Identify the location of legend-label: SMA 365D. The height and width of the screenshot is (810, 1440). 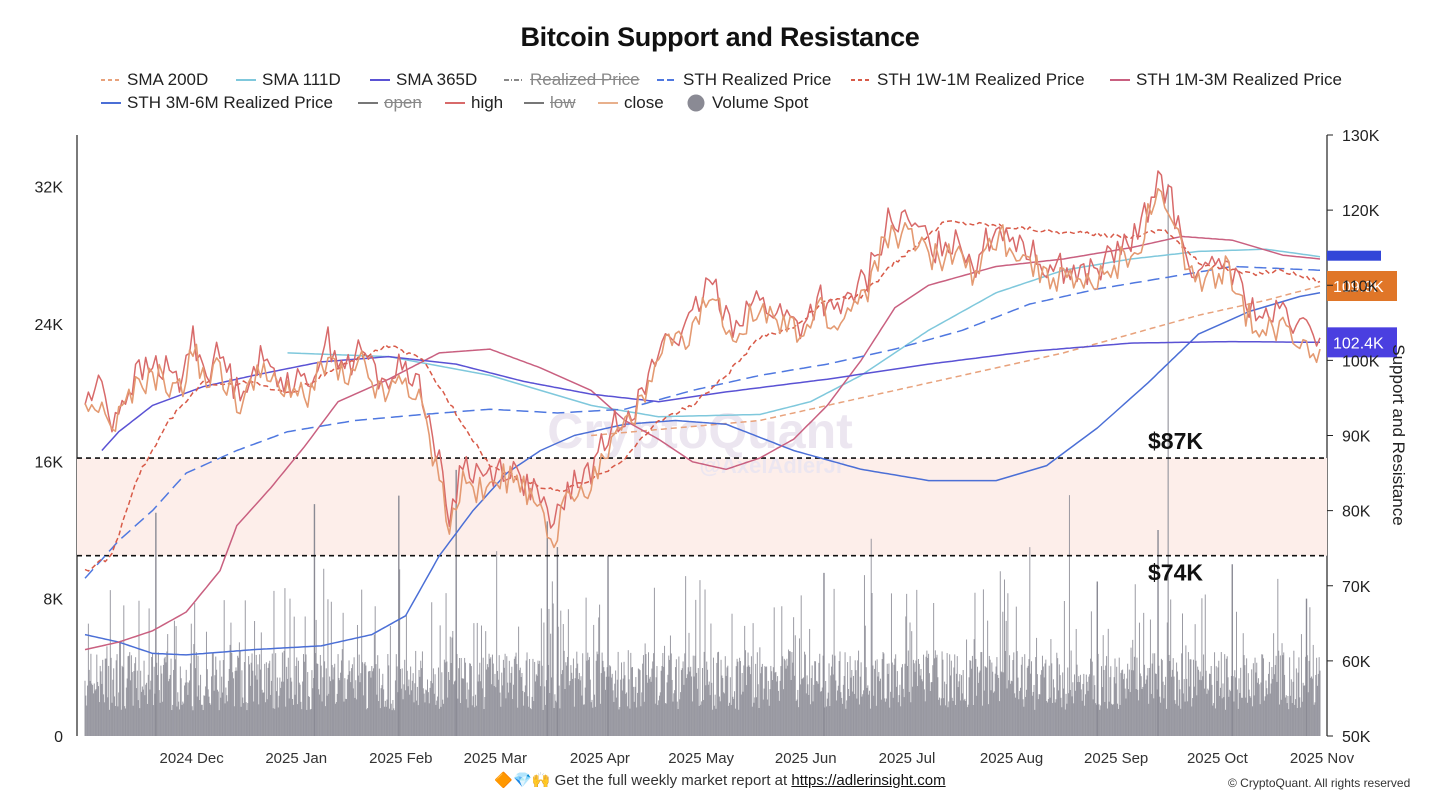
(437, 79).